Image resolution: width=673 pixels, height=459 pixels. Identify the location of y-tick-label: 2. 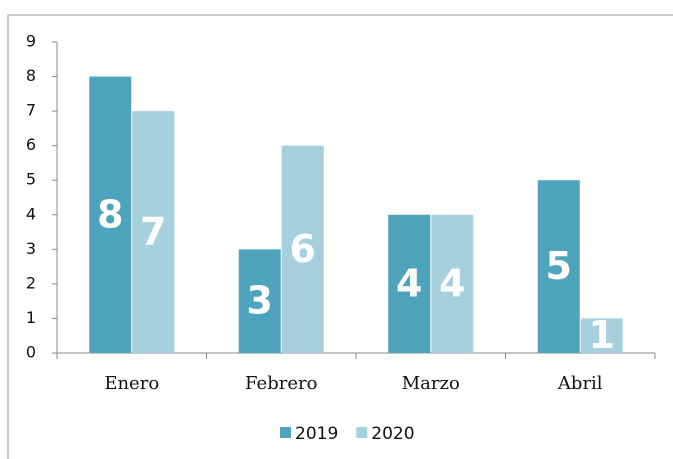
(31, 282).